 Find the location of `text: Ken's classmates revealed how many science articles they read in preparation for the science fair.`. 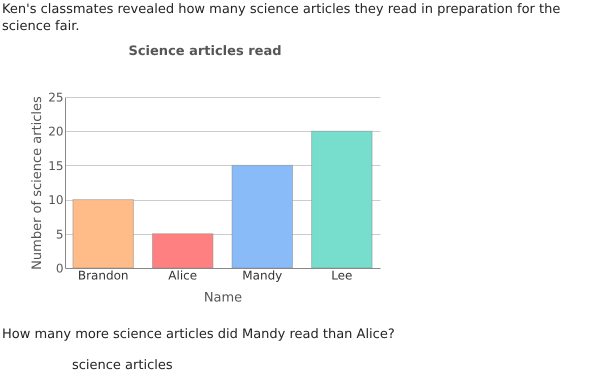

text: Ken's classmates revealed how many science articles they read in preparation for the science fair. is located at coordinates (281, 18).